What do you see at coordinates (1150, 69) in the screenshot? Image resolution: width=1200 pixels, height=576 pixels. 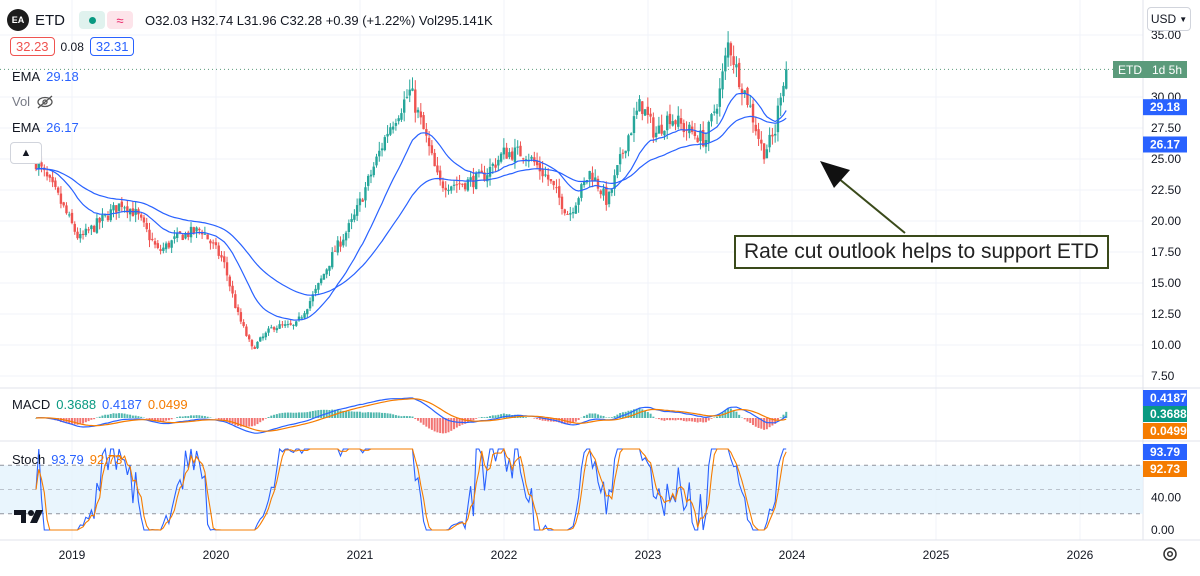 I see `last-price-tag: ETD 1d 5h` at bounding box center [1150, 69].